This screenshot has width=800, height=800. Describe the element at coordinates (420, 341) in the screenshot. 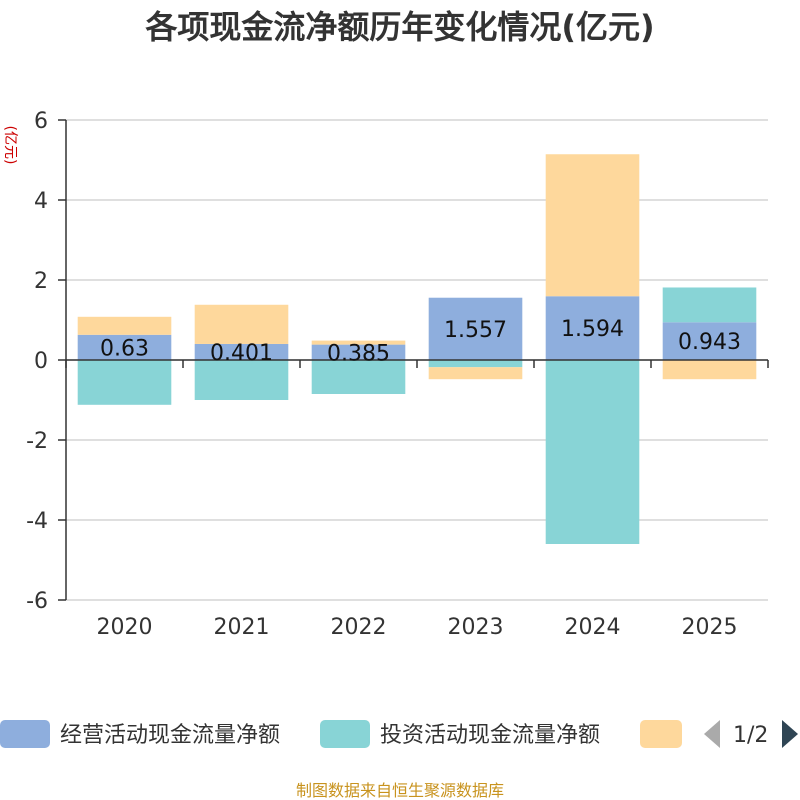

I see `data-labels: 0.63 0.401 0.385 1.557 1.594 0.943` at that location.